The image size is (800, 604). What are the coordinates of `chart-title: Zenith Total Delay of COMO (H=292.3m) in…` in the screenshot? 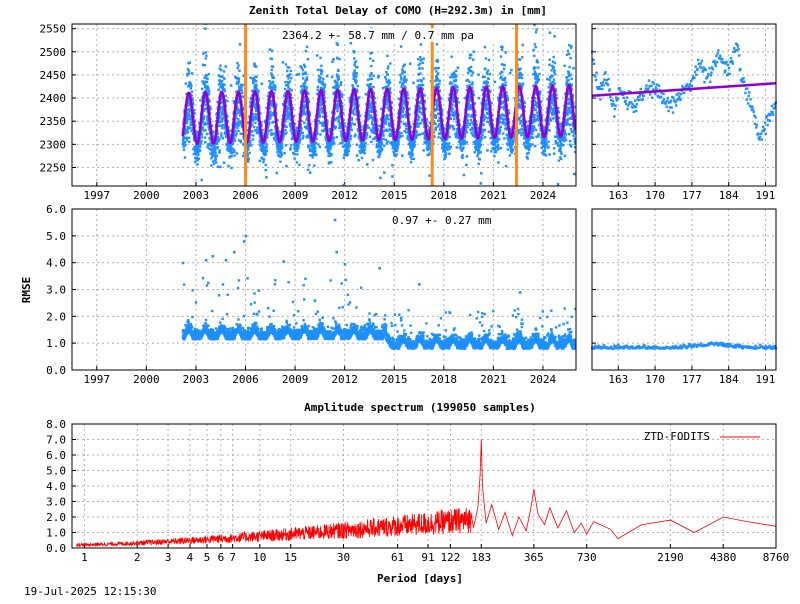 It's located at (398, 10).